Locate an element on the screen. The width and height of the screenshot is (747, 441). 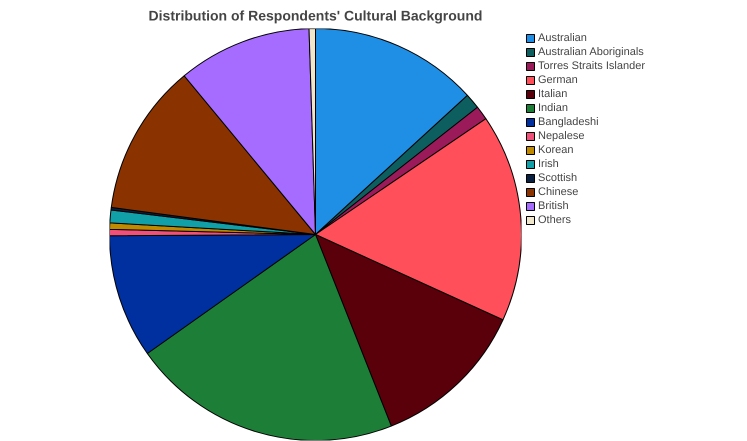
legend-label: Korean is located at coordinates (556, 150).